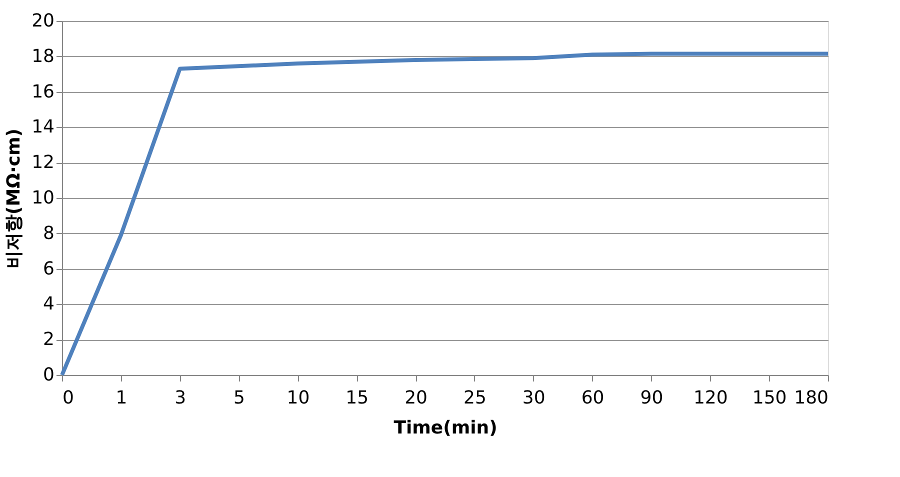 Image resolution: width=900 pixels, height=477 pixels. I want to click on x-tick-label: 60, so click(592, 398).